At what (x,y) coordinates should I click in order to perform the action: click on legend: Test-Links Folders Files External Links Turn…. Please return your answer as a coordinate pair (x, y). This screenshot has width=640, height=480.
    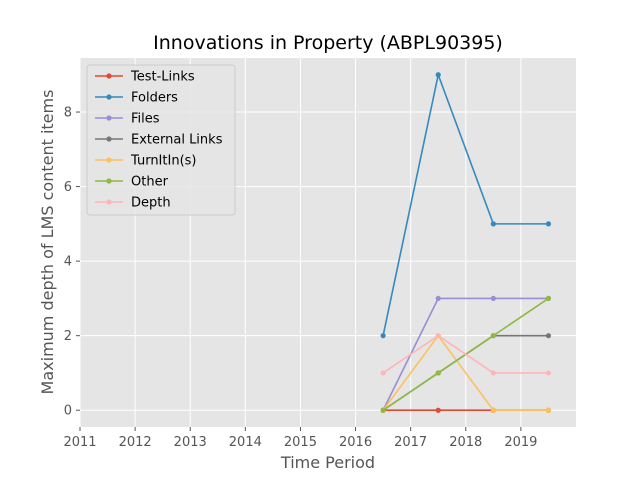
    Looking at the image, I should click on (161, 140).